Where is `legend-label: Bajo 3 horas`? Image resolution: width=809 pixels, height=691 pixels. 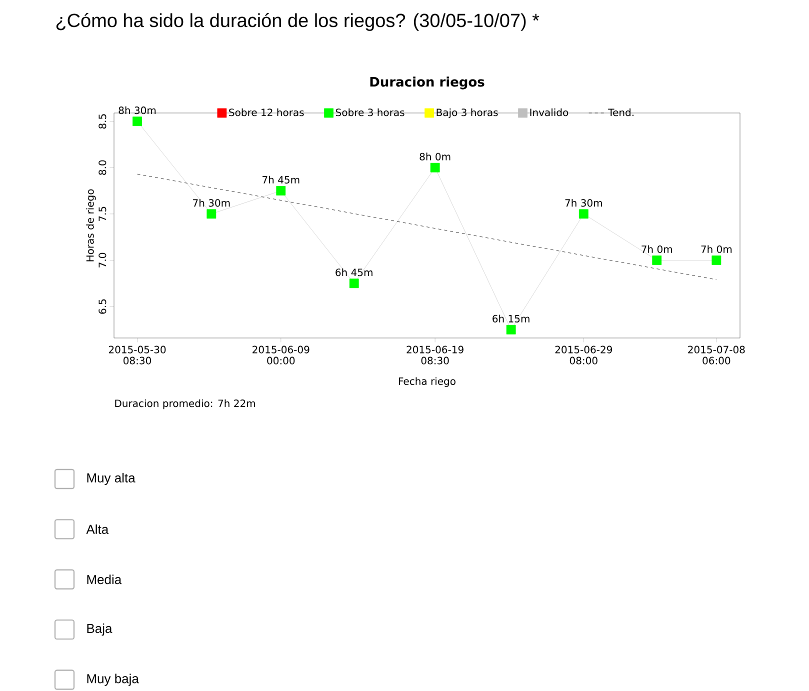
legend-label: Bajo 3 horas is located at coordinates (467, 113).